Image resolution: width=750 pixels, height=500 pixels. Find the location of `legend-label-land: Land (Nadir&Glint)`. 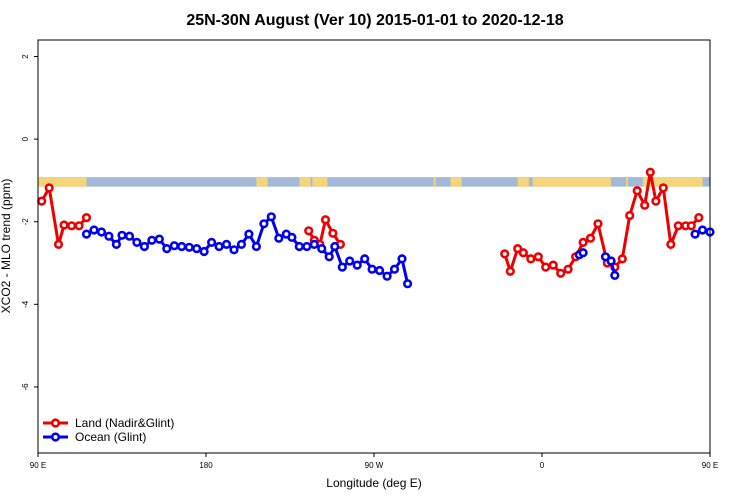

legend-label-land: Land (Nadir&Glint) is located at coordinates (124, 423).